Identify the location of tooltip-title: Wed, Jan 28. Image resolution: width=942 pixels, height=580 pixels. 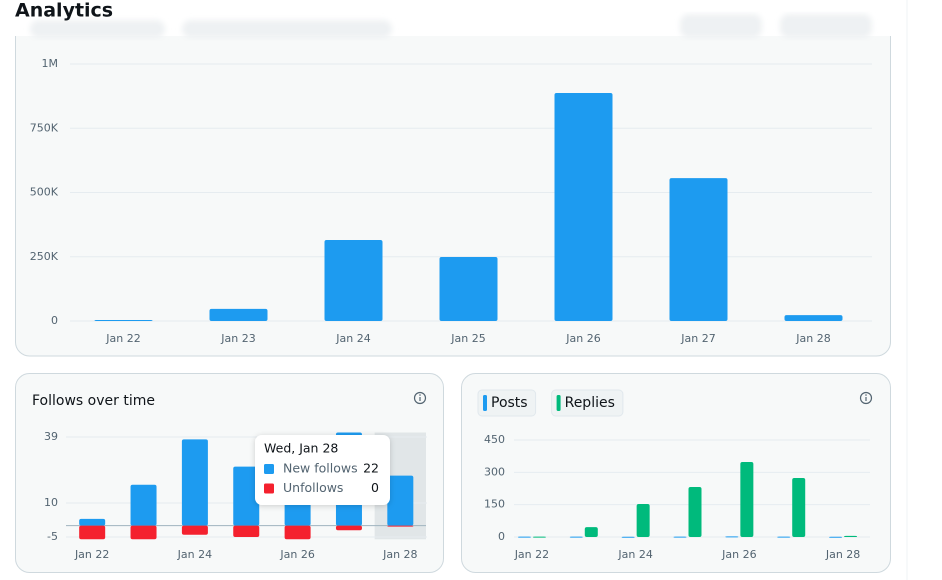
(301, 448).